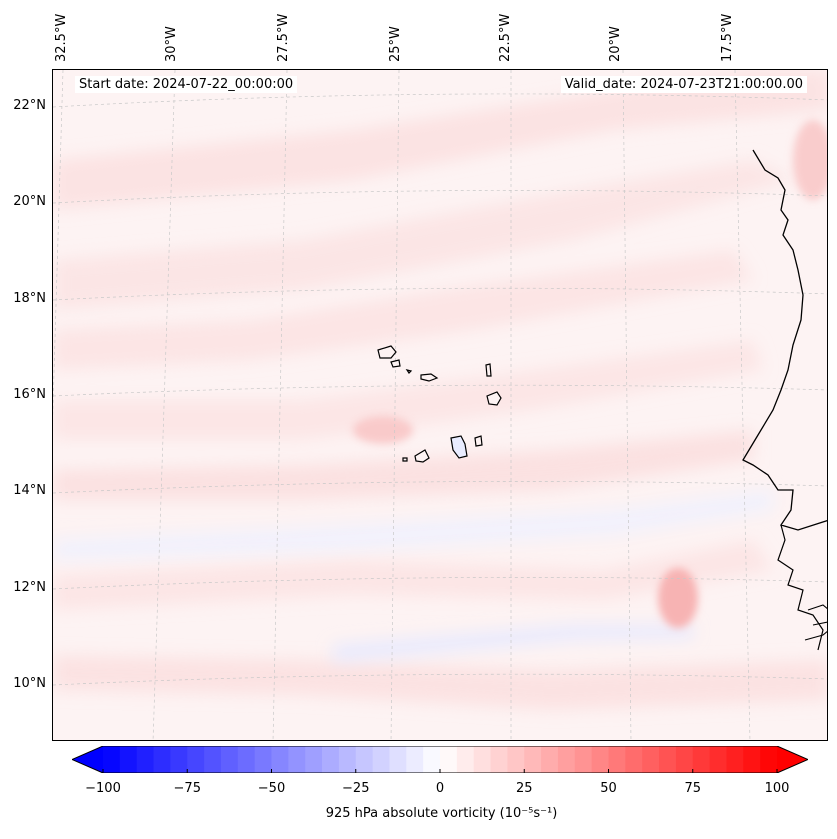  I want to click on bissagos-islands, so click(815, 622).